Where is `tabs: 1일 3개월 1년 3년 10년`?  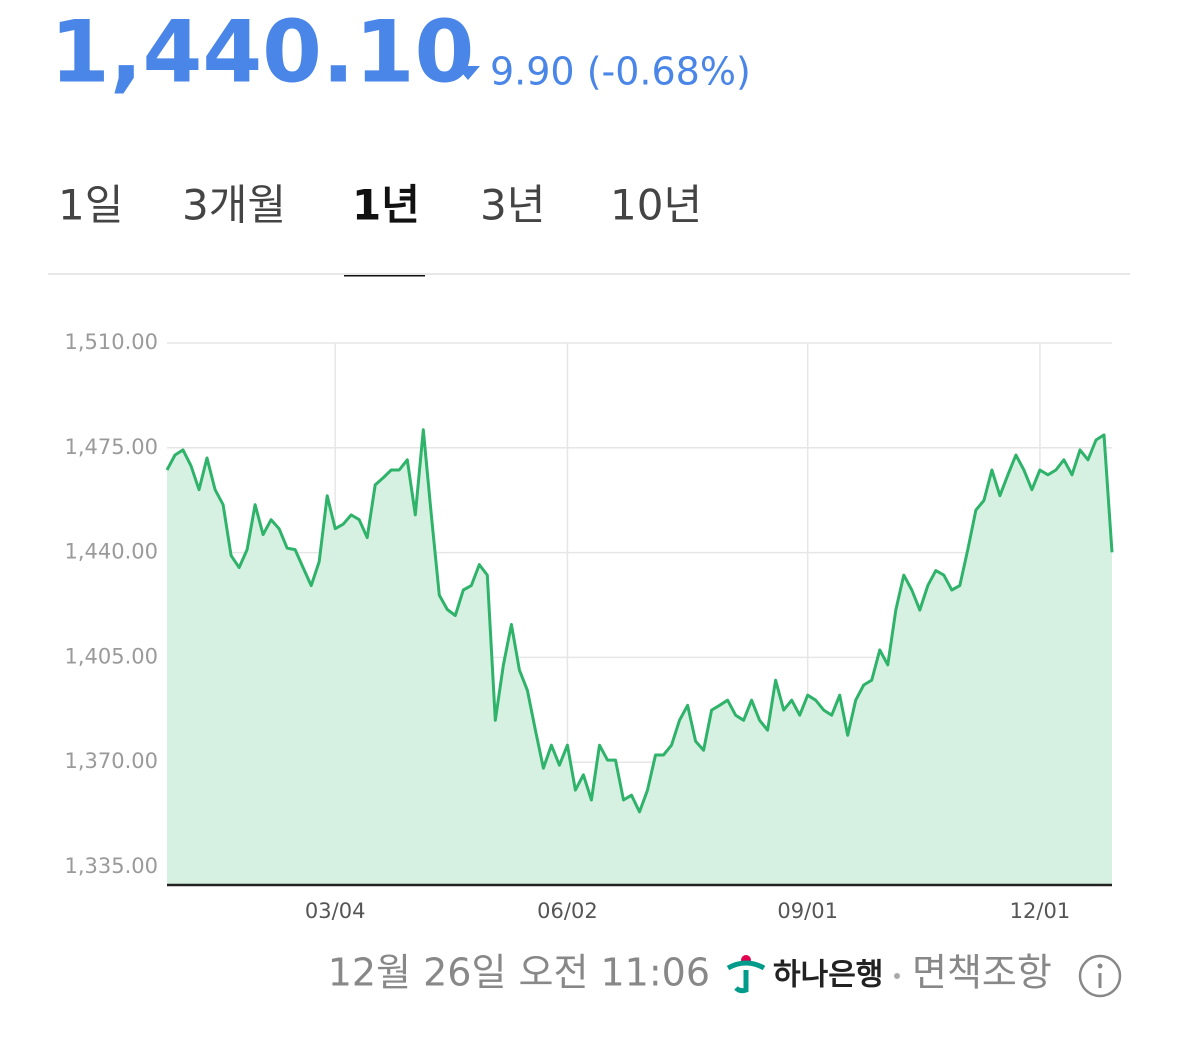 tabs: 1일 3개월 1년 3년 10년 is located at coordinates (380, 229).